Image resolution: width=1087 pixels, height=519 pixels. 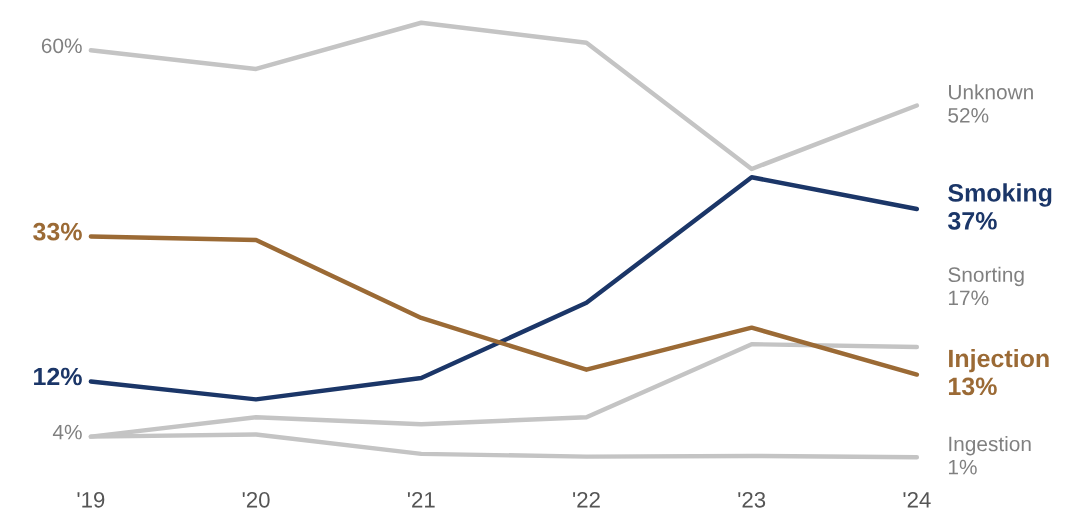 I want to click on data-label: 52%, so click(x=968, y=115).